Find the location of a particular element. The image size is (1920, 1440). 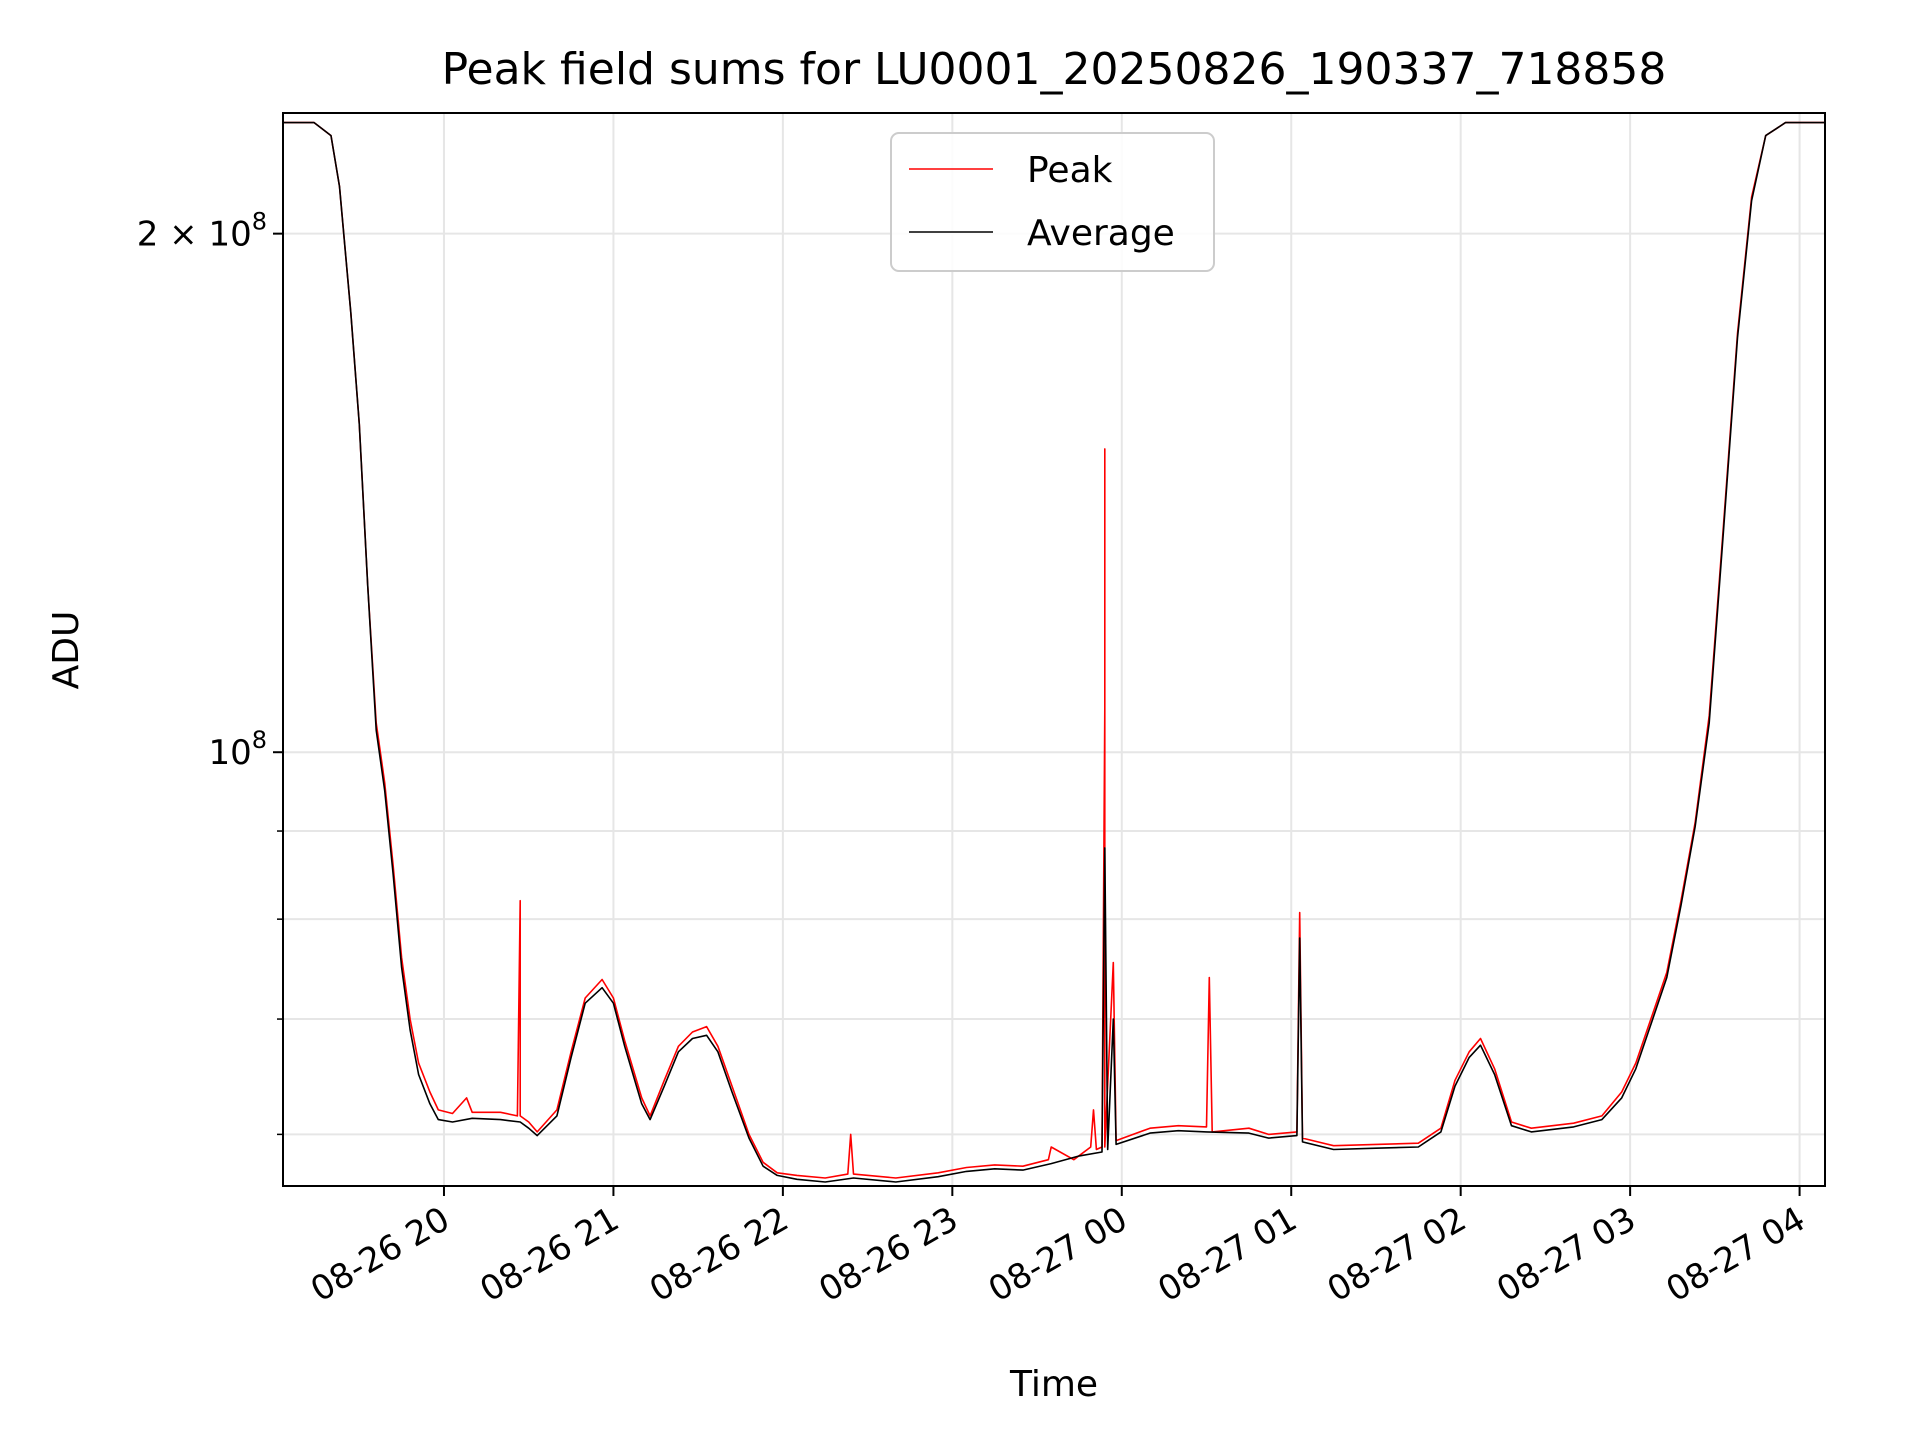

y-tick-label: 108 is located at coordinates (237, 749).